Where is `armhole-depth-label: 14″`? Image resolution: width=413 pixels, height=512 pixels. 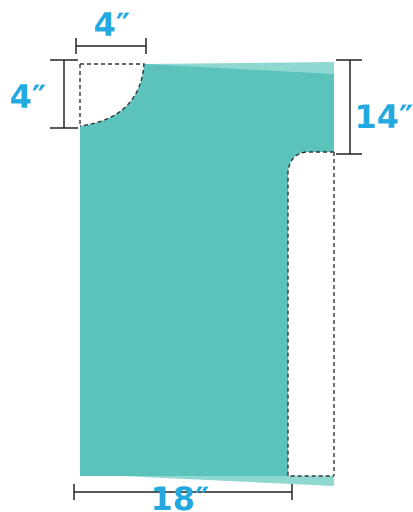
armhole-depth-label: 14″ is located at coordinates (384, 117).